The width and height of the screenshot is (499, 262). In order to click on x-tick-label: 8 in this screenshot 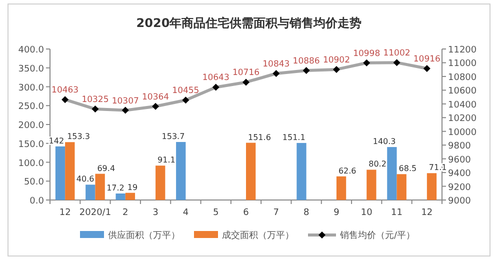, I will do `click(306, 213)`.